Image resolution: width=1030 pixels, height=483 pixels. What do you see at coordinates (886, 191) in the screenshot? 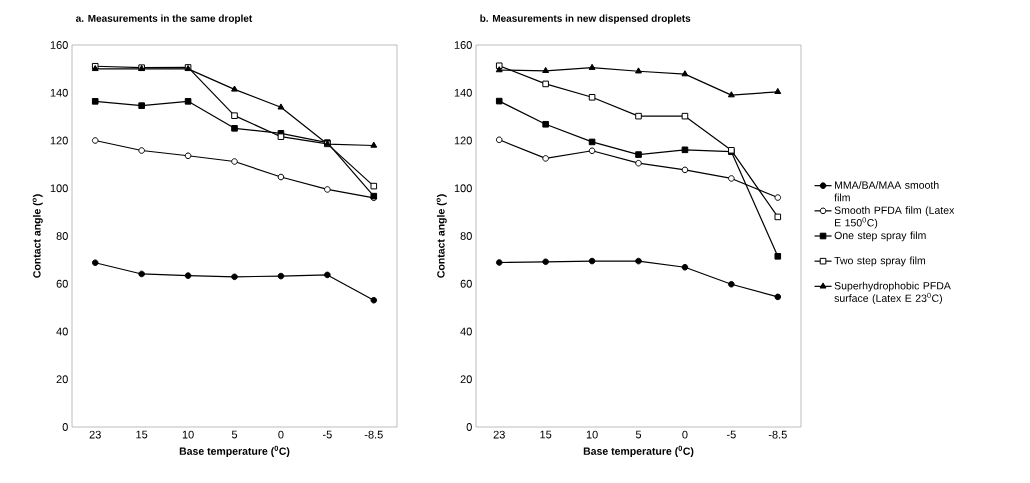
I see `legend-label: MMA/BA/MAA smooth film` at bounding box center [886, 191].